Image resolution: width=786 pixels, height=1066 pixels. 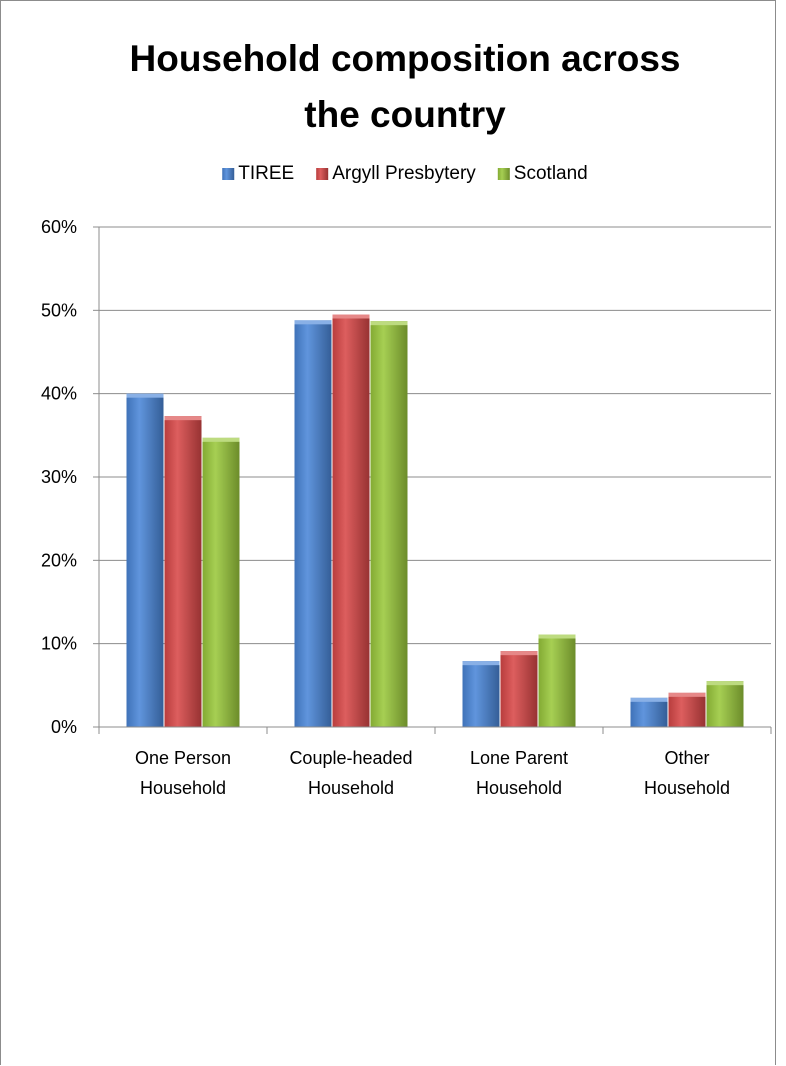 I want to click on x-category-label: One Person, so click(x=183, y=758).